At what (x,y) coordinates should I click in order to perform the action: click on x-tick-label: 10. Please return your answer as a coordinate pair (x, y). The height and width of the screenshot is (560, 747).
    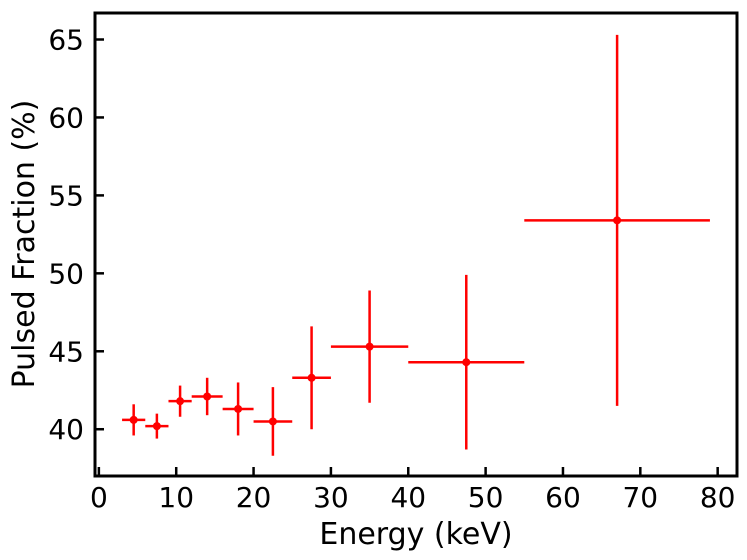
    Looking at the image, I should click on (176, 497).